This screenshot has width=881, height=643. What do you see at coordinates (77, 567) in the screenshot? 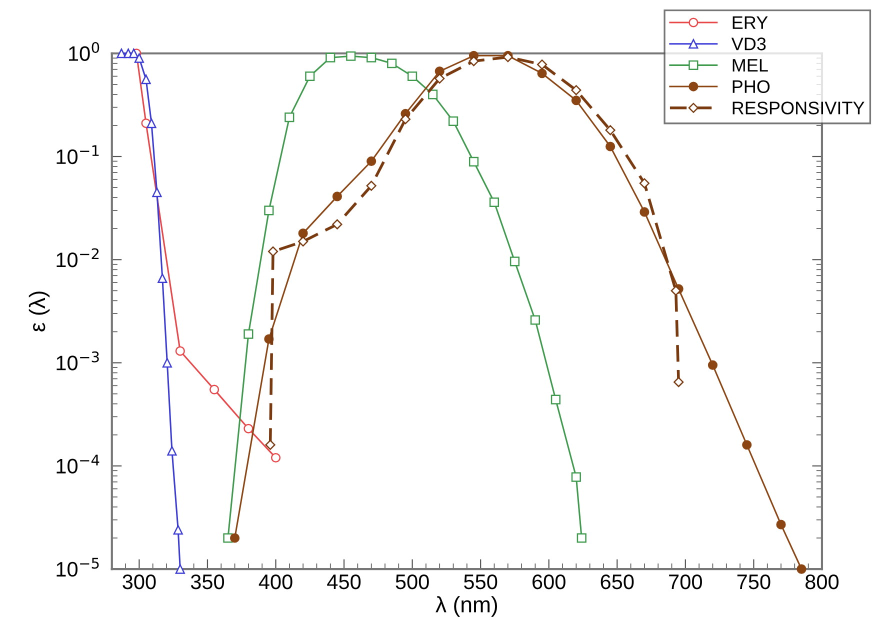
I see `y-tick-label: 10$^{−5}$` at bounding box center [77, 567].